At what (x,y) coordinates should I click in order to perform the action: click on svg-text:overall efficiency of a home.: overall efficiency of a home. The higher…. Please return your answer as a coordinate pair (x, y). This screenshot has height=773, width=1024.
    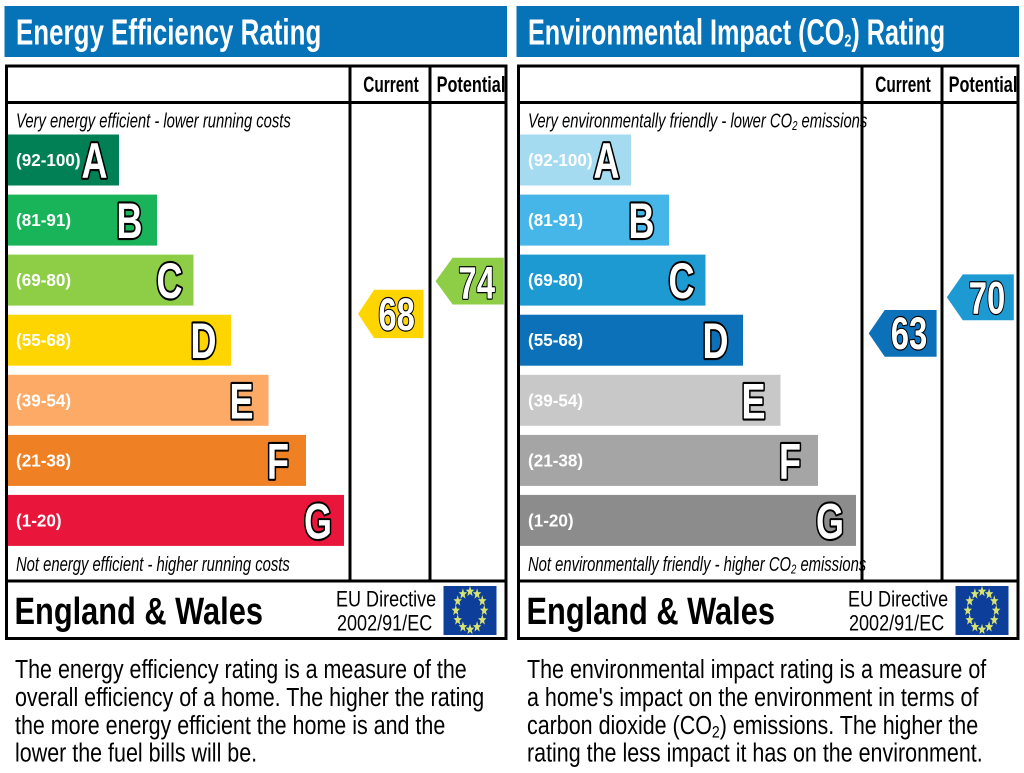
    Looking at the image, I should click on (249, 697).